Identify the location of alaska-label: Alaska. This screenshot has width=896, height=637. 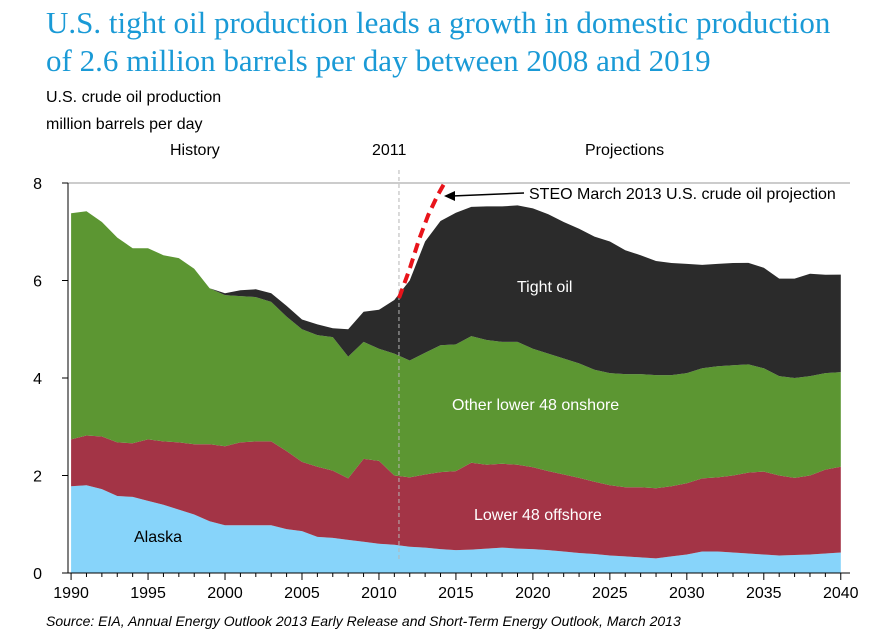
(158, 537).